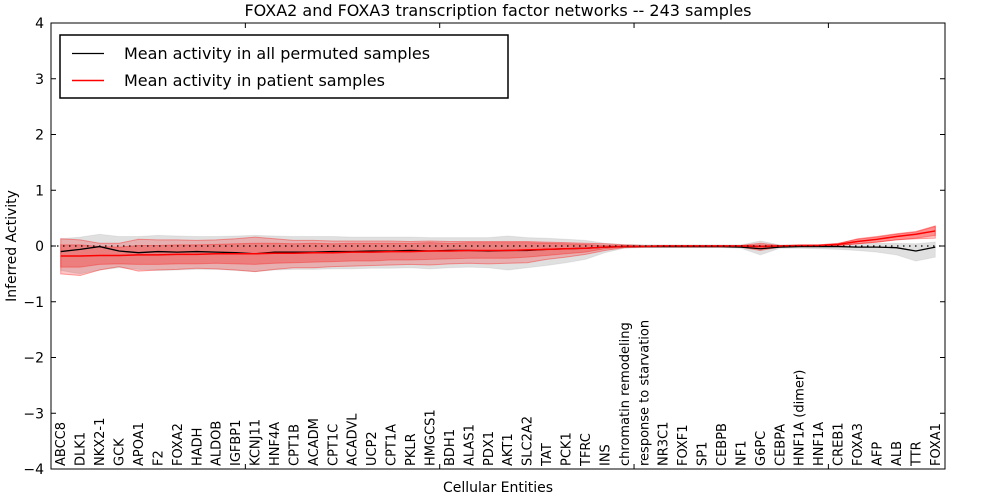  I want to click on x-category-label: HMGCS1, so click(430, 437).